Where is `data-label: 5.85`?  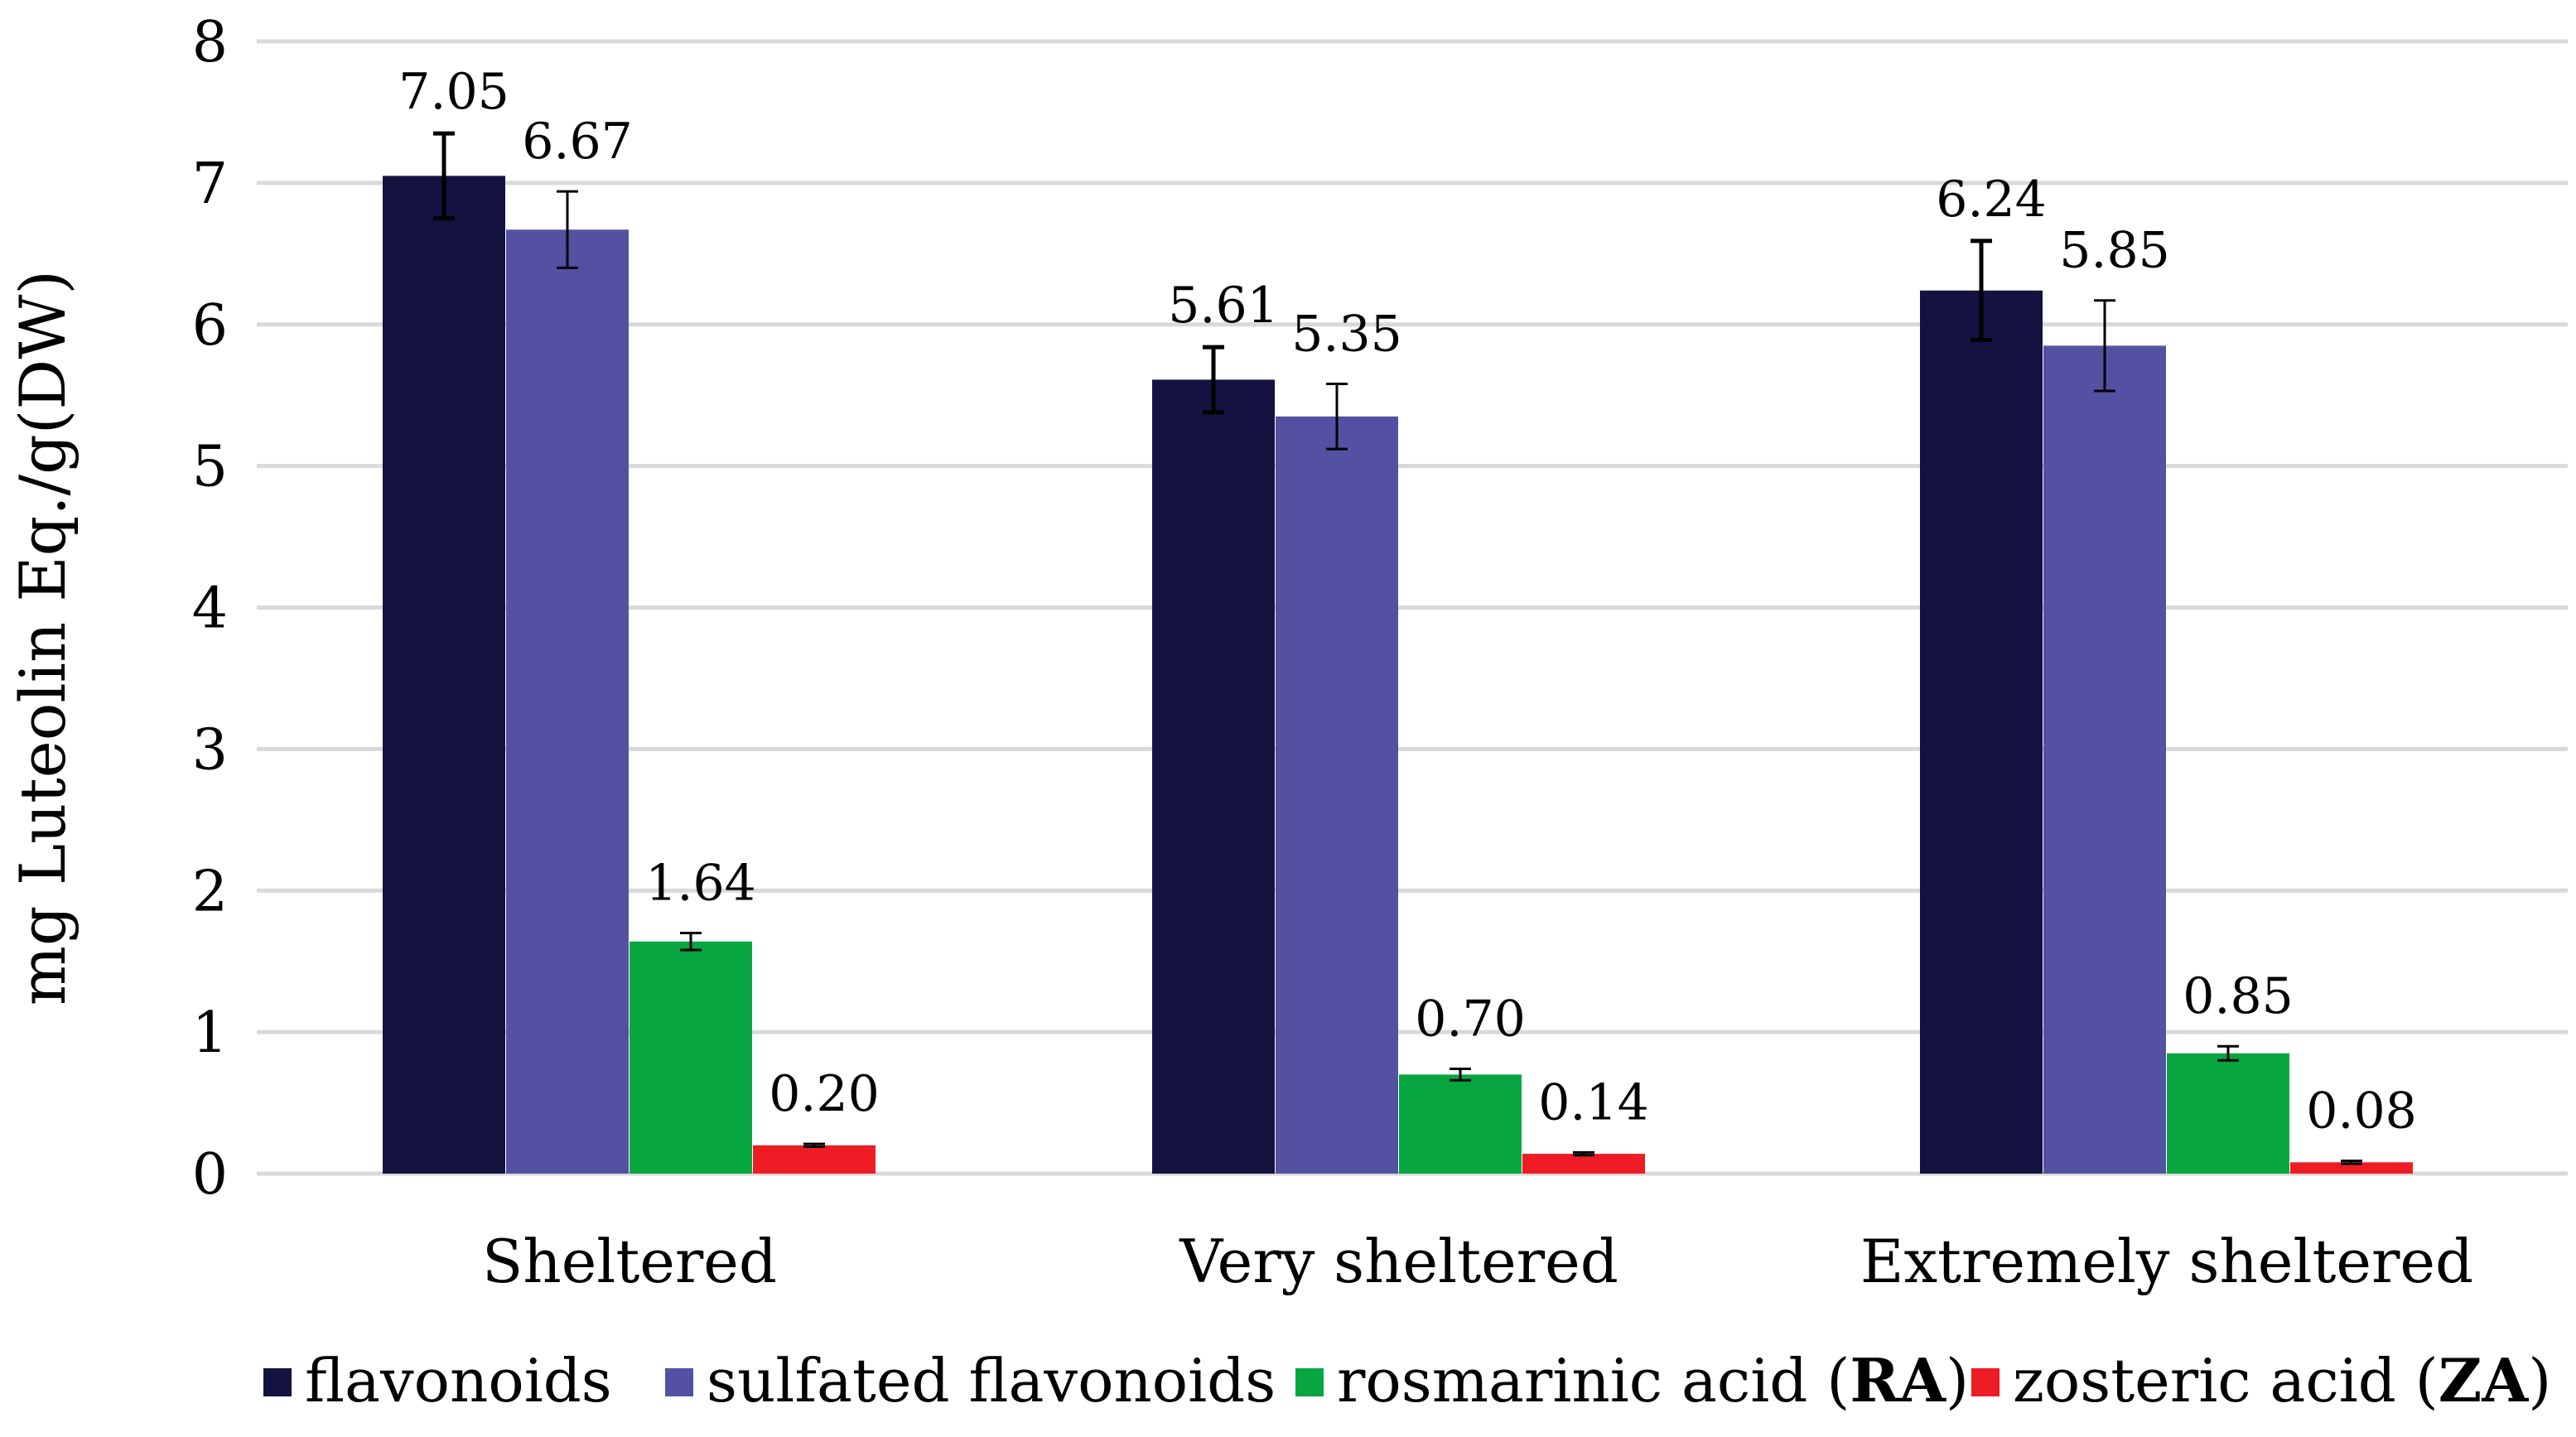
data-label: 5.85 is located at coordinates (2114, 251).